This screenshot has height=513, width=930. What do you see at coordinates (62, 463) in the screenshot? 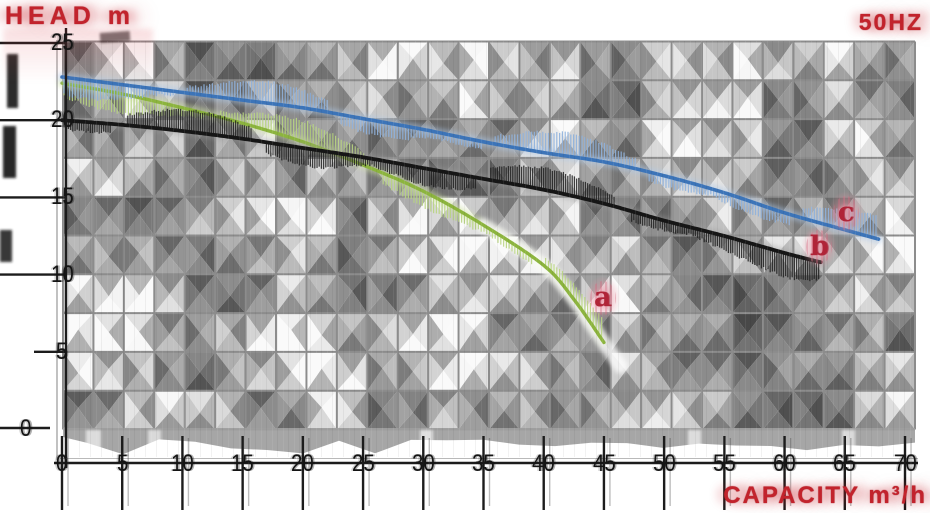
I see `x-tick-label: 0` at bounding box center [62, 463].